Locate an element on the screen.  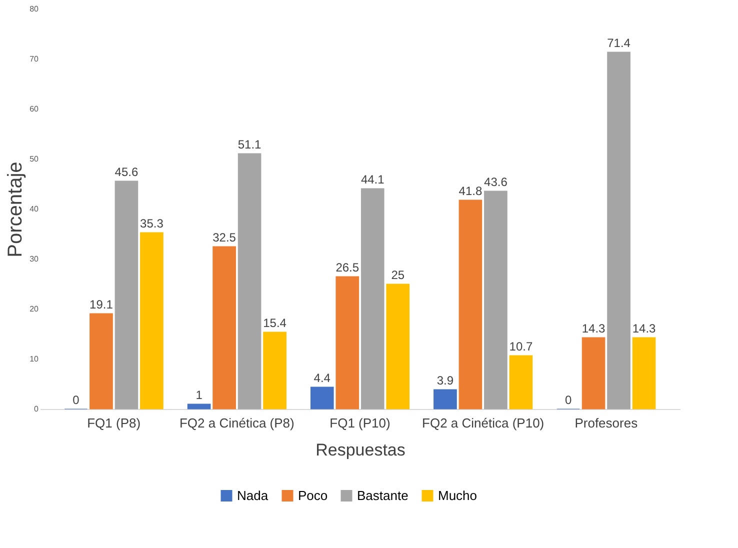
data-label: 4.4 is located at coordinates (322, 378).